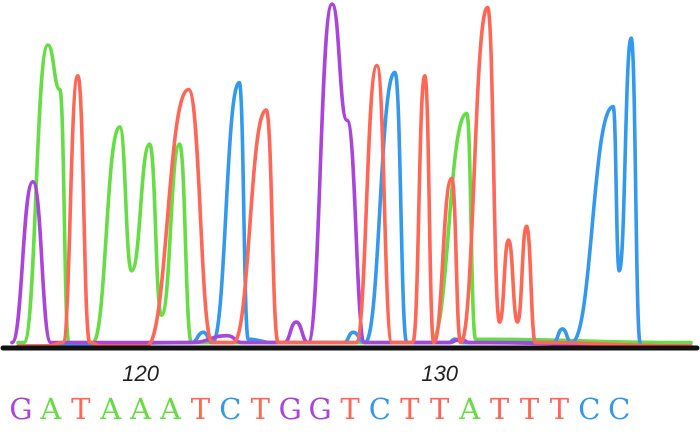 The image size is (700, 434). I want to click on basecall-123: C, so click(230, 409).